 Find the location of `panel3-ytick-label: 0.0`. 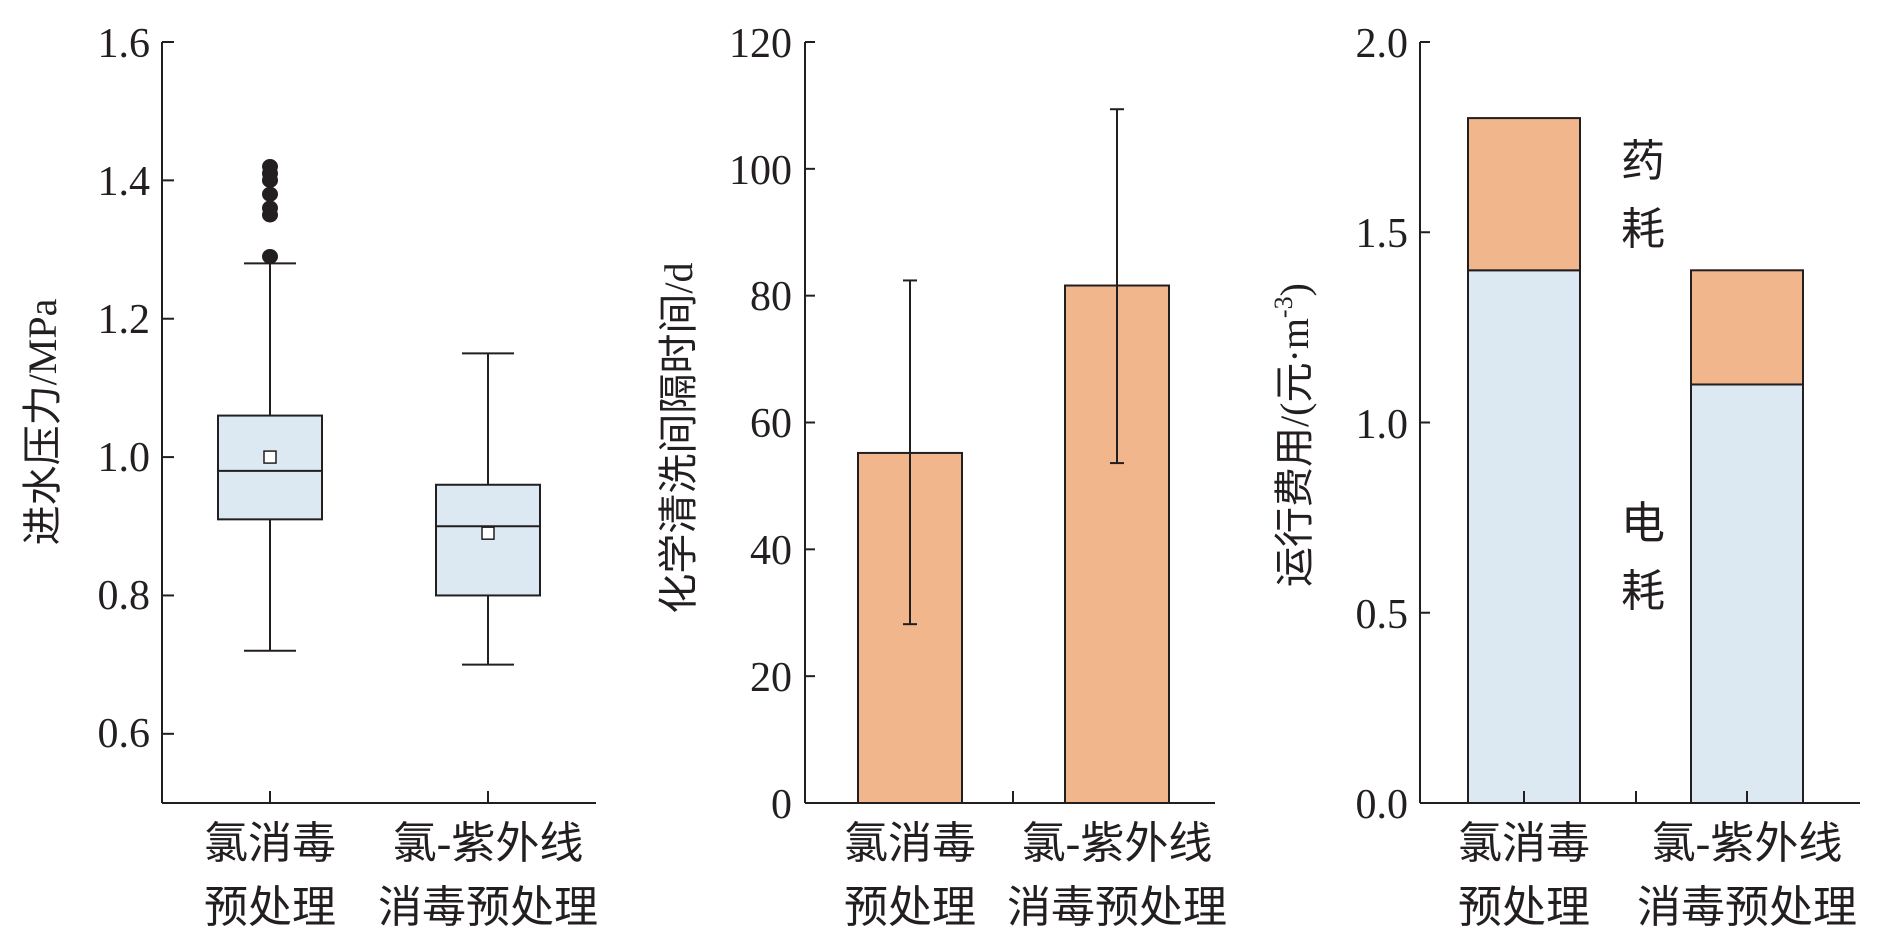

panel3-ytick-label: 0.0 is located at coordinates (1382, 805).